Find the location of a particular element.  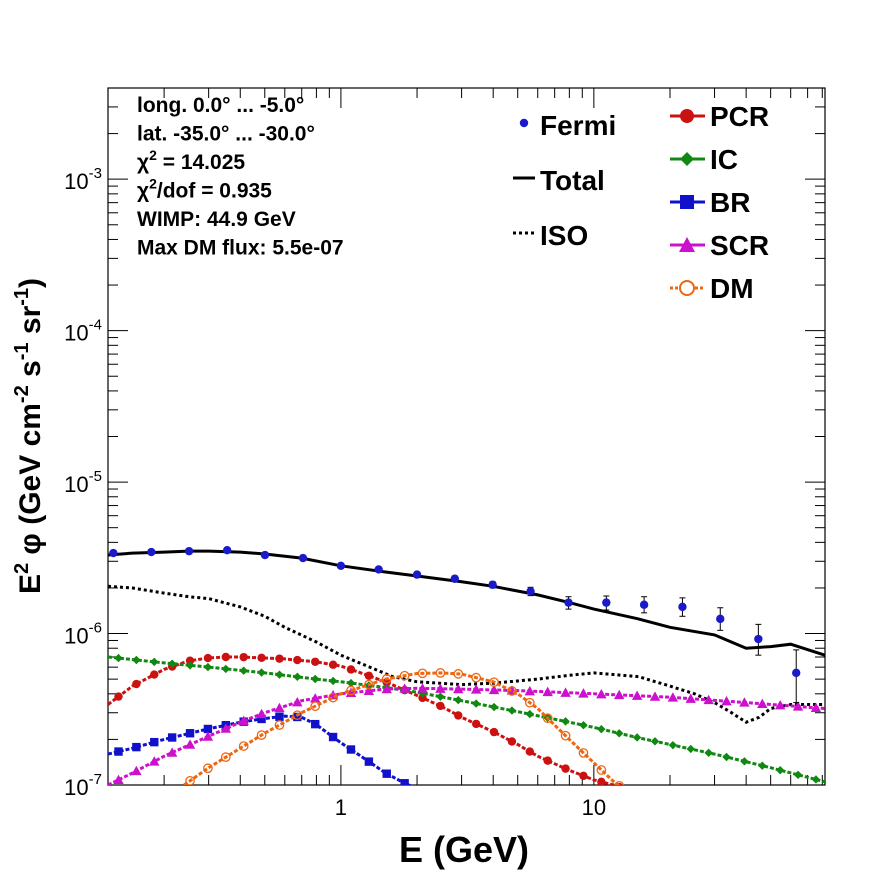

legend-label: Fermi is located at coordinates (578, 125).